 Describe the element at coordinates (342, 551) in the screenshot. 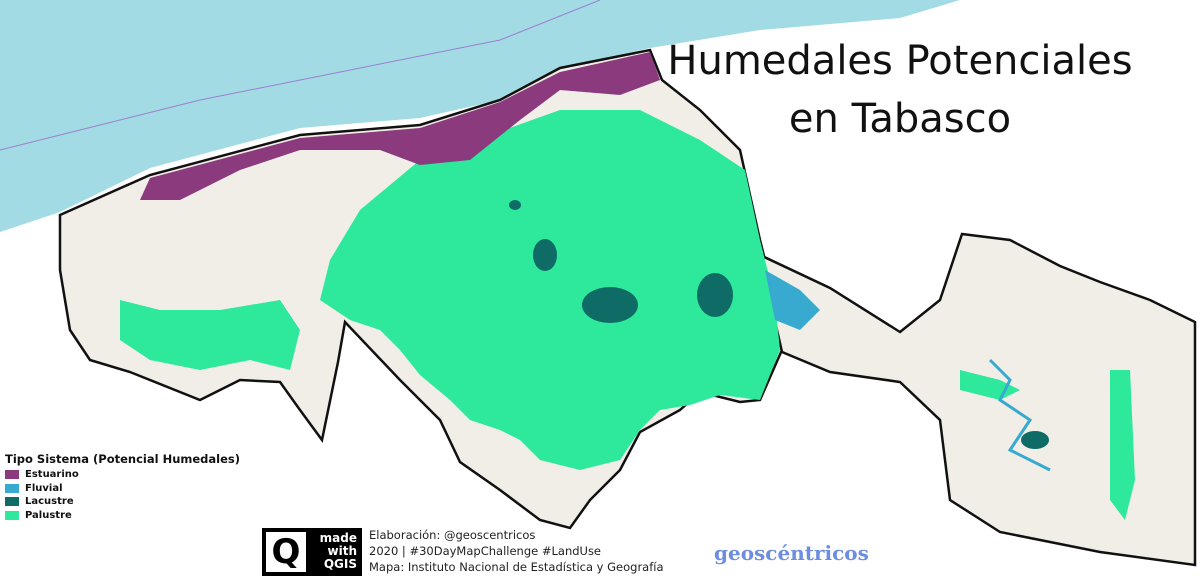

I see `qgis-text: with` at that location.